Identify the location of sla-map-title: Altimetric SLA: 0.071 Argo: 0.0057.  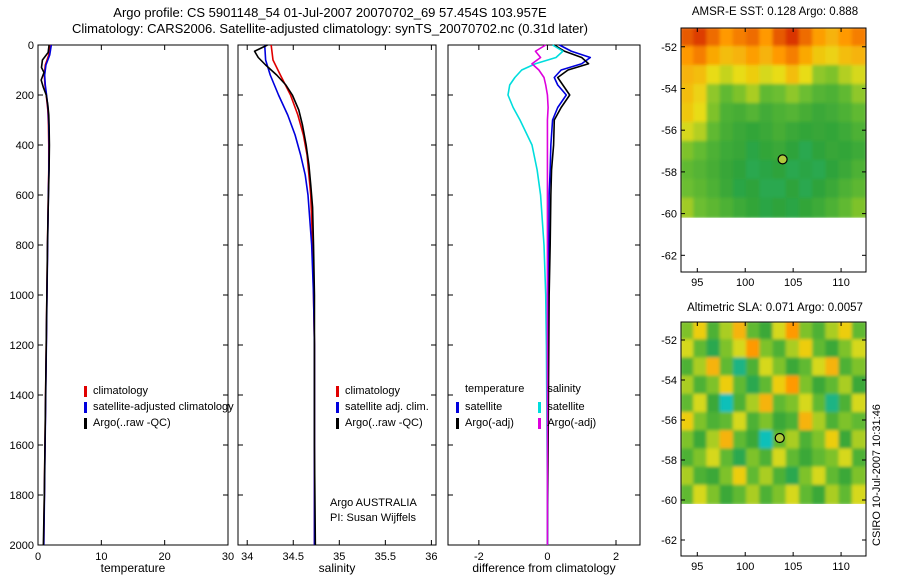
(775, 308).